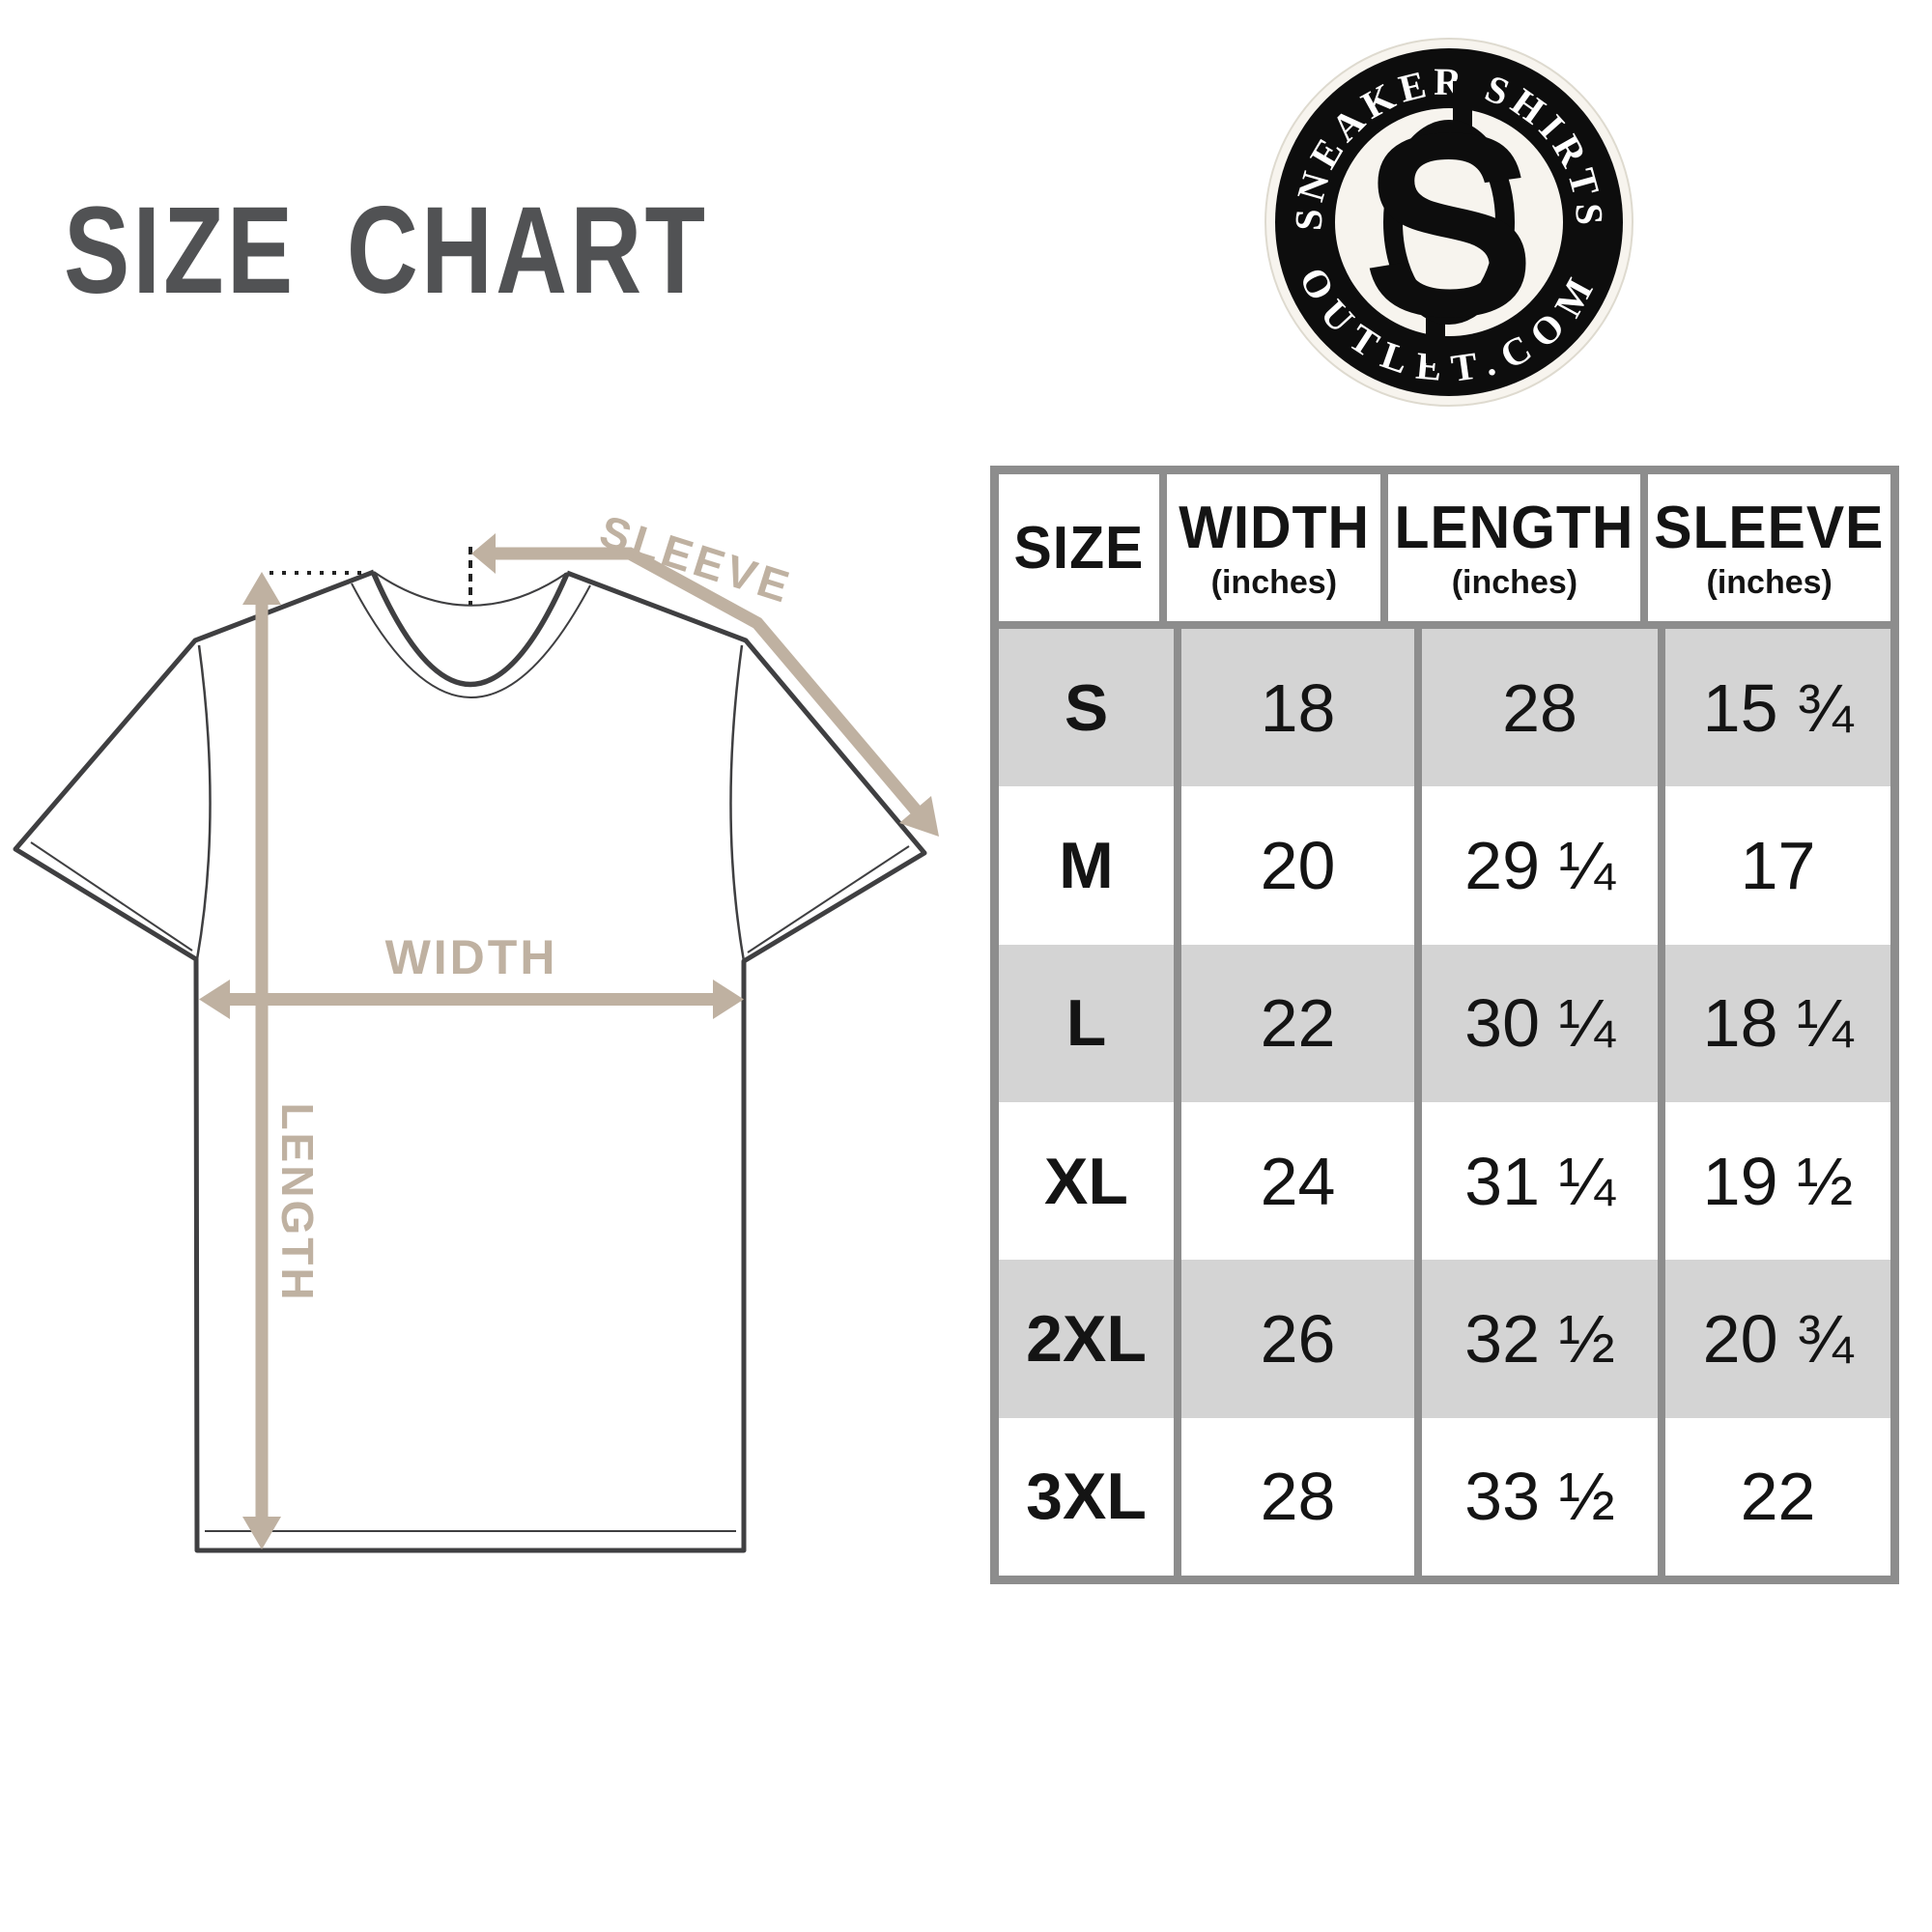 The image size is (1932, 1932). Describe the element at coordinates (1086, 1339) in the screenshot. I see `cell-size: 2XL` at that location.